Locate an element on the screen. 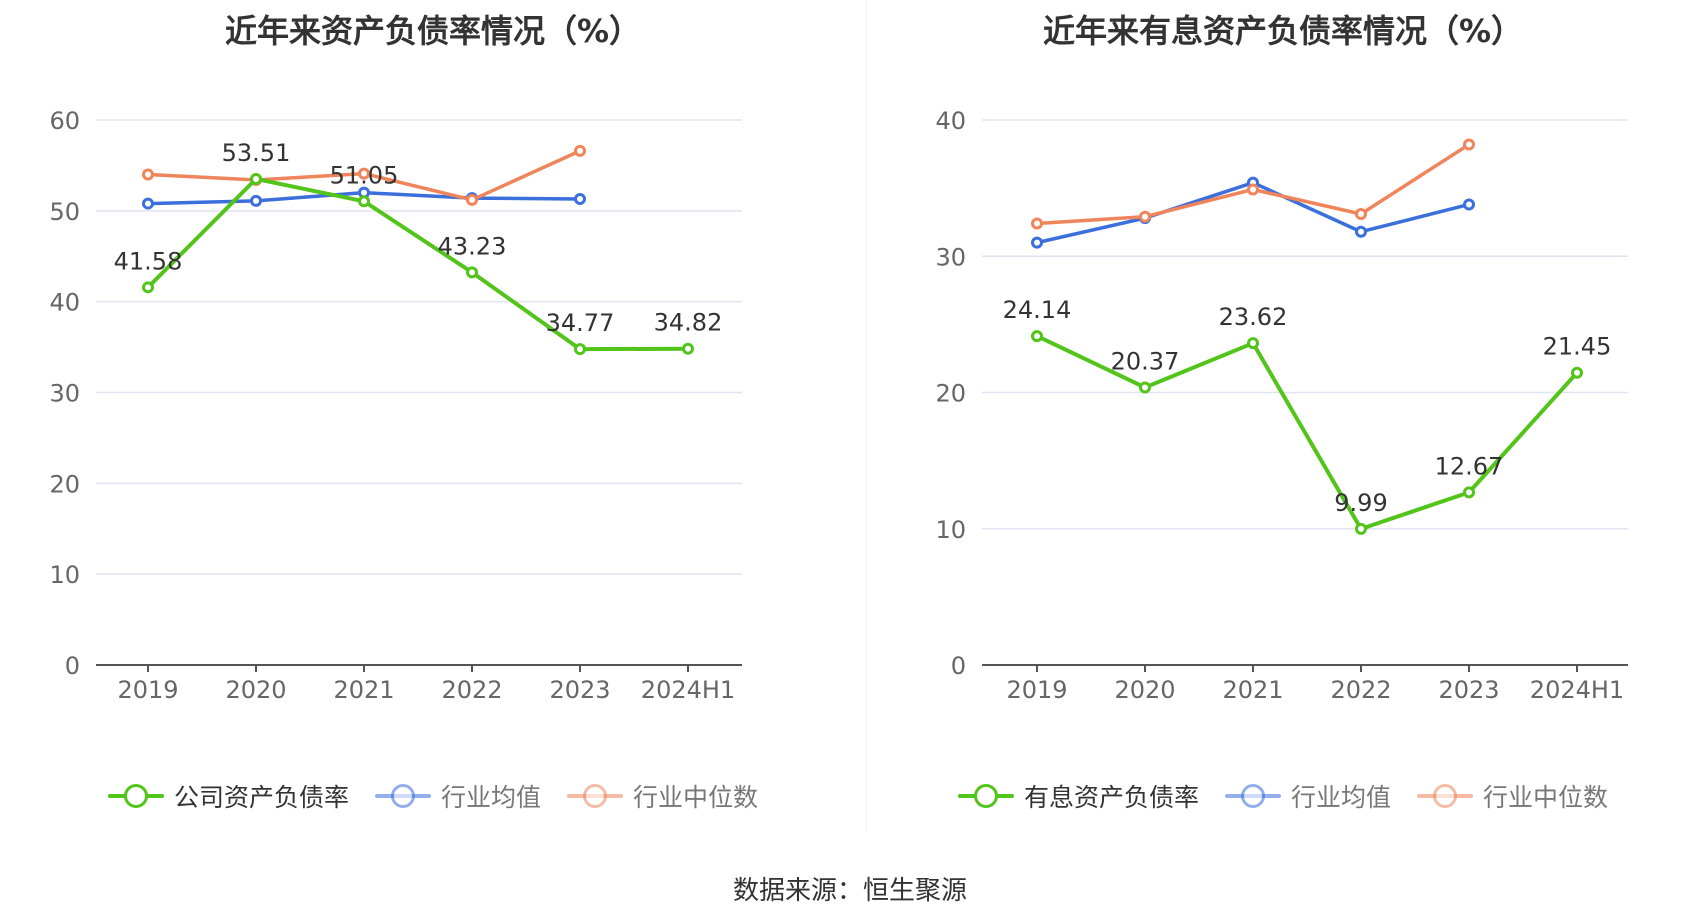  legend-item: 有息资产负债率 is located at coordinates (1078, 796).